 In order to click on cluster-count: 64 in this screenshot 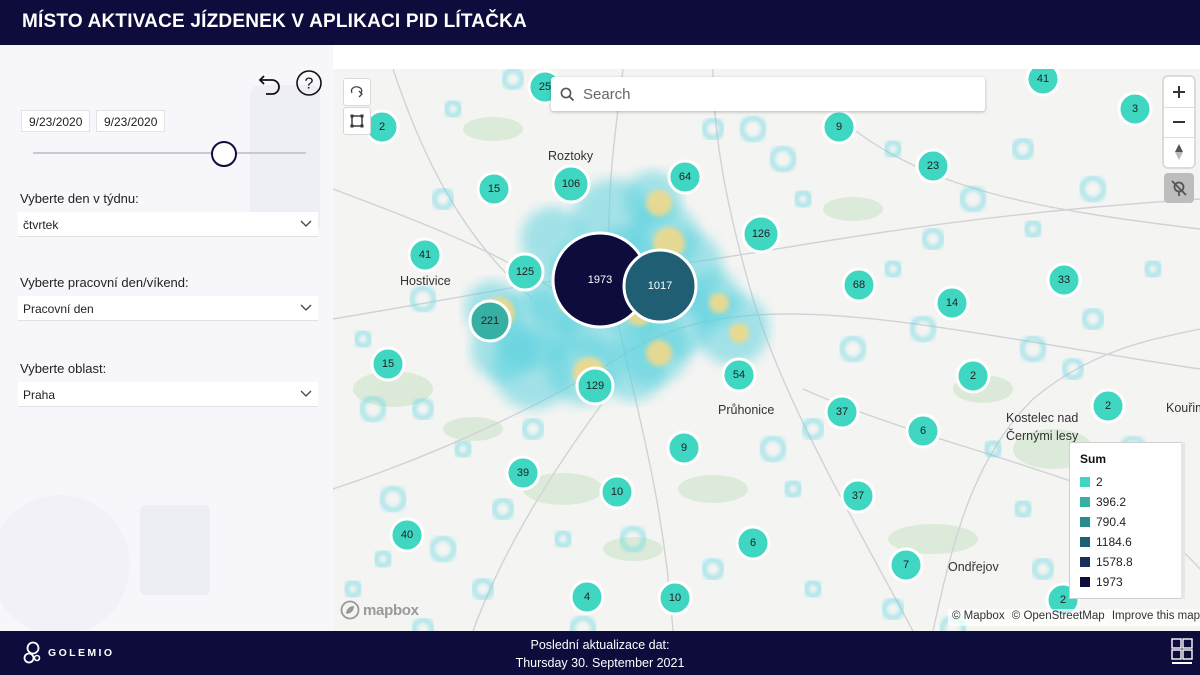, I will do `click(685, 177)`.